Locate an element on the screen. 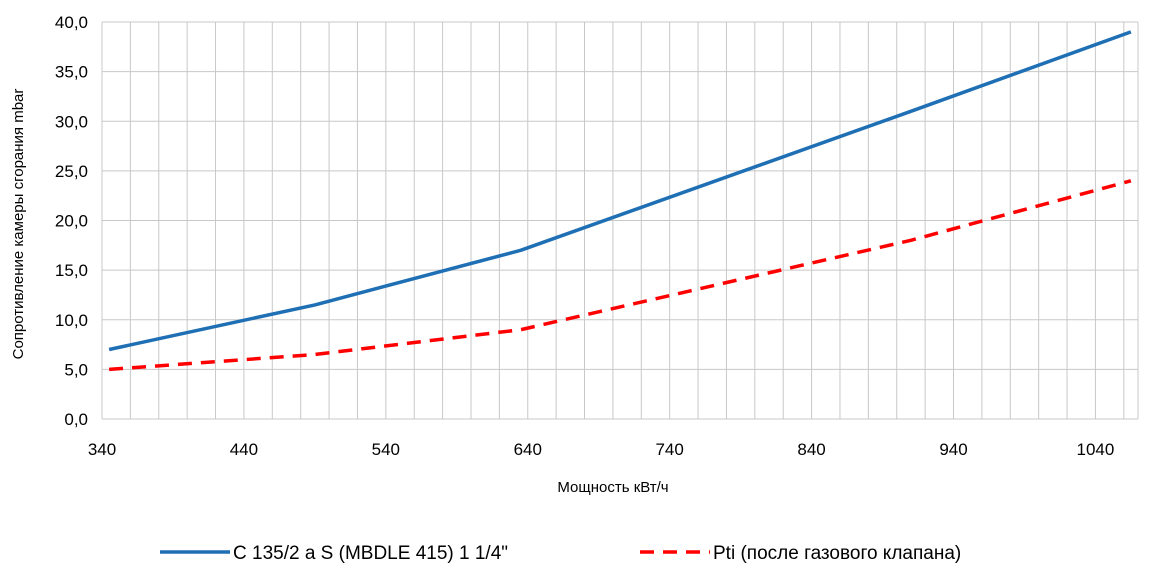 Image resolution: width=1157 pixels, height=566 pixels. y-tick-label: 10,0 is located at coordinates (71, 320).